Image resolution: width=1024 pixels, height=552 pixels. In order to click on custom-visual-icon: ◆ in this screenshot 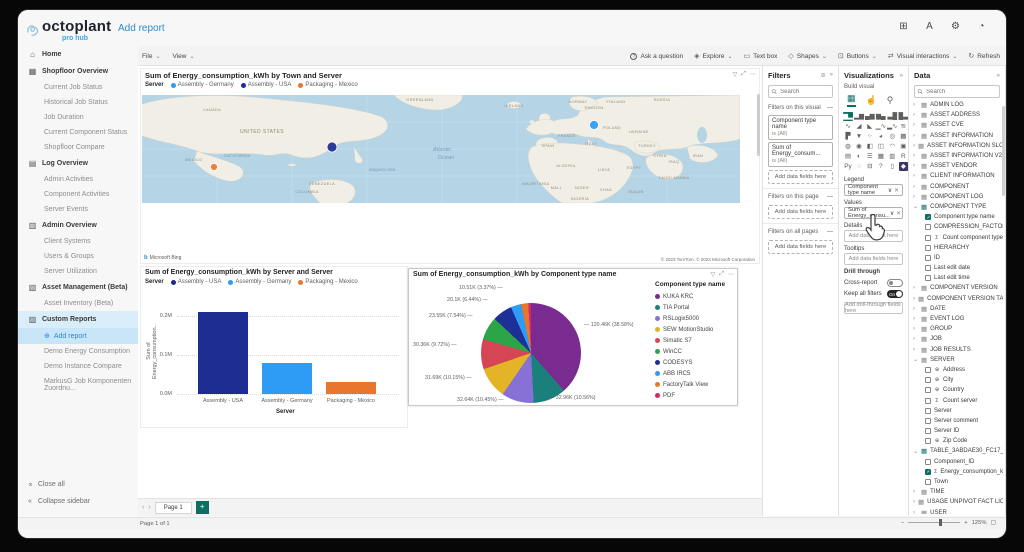, I will do `click(903, 166)`.